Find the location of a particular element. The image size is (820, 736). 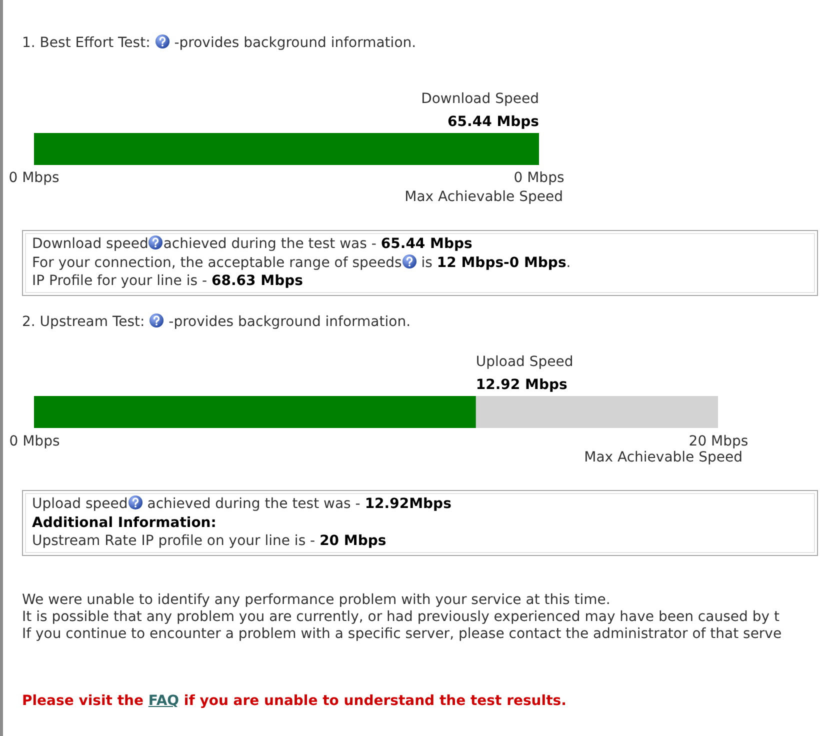

text: IP Profile for your line is - is located at coordinates (120, 281).